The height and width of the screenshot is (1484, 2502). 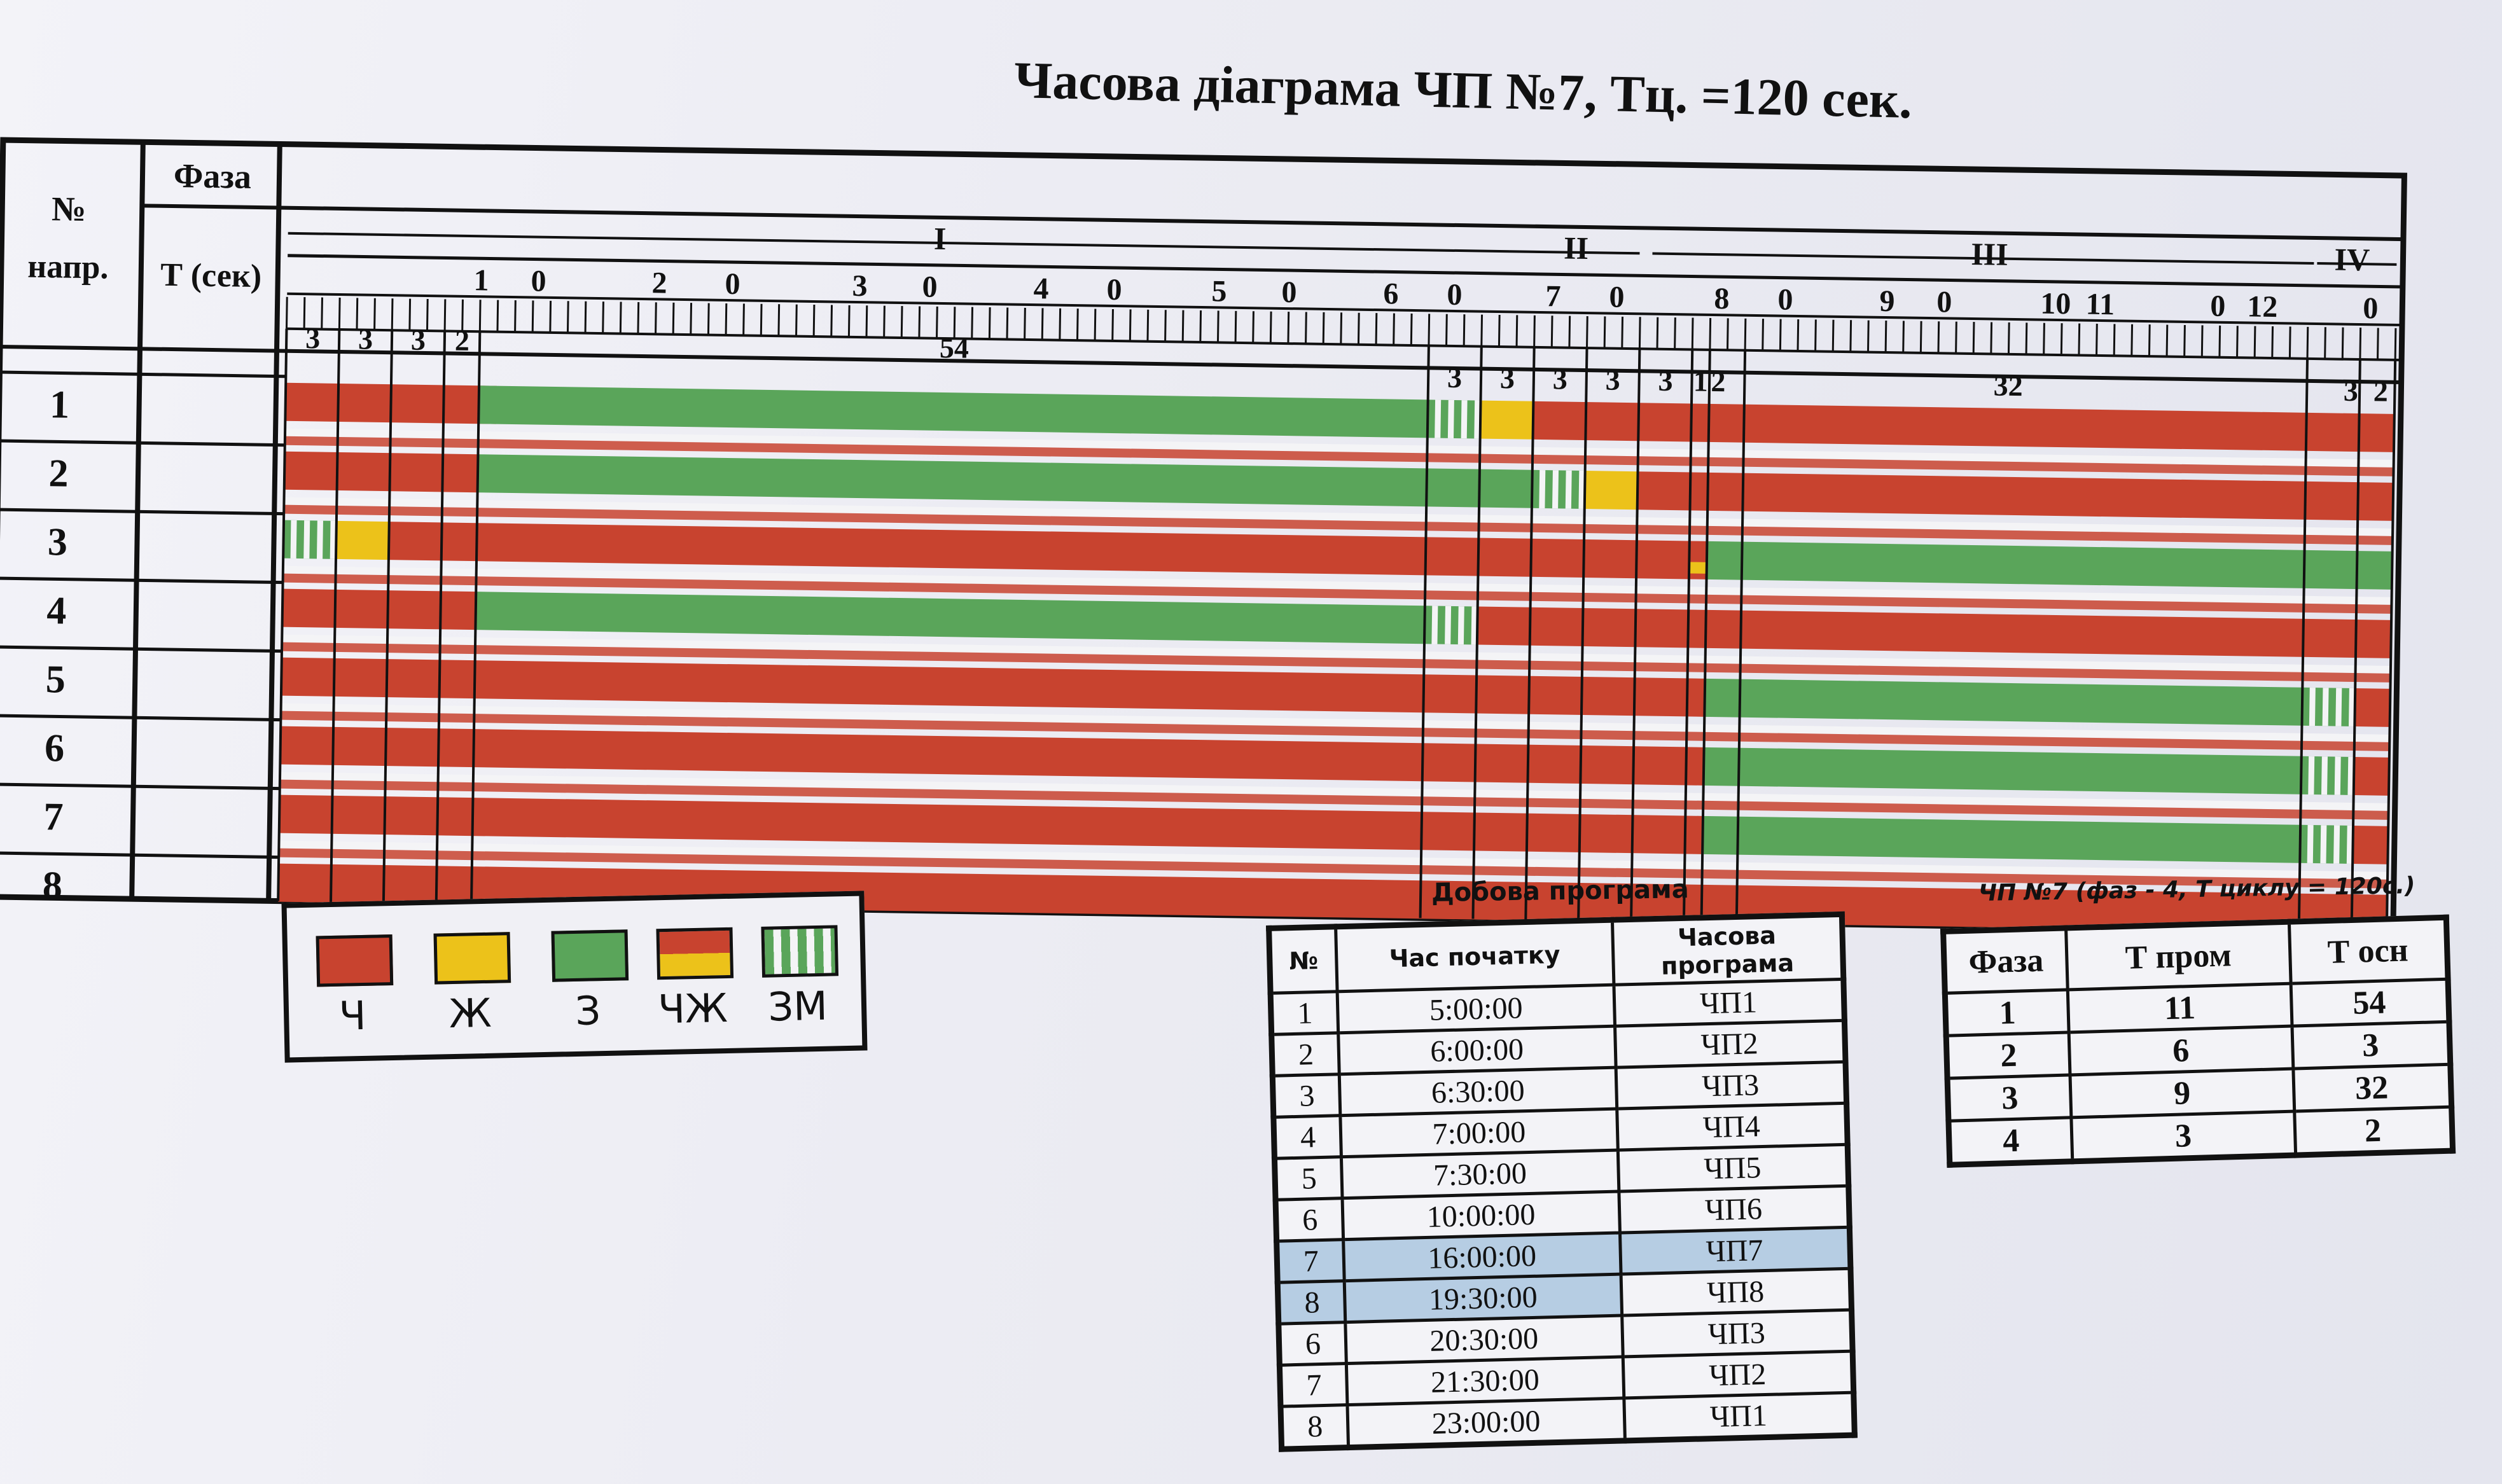 What do you see at coordinates (1311, 1302) in the screenshot?
I see `table-cell: 8` at bounding box center [1311, 1302].